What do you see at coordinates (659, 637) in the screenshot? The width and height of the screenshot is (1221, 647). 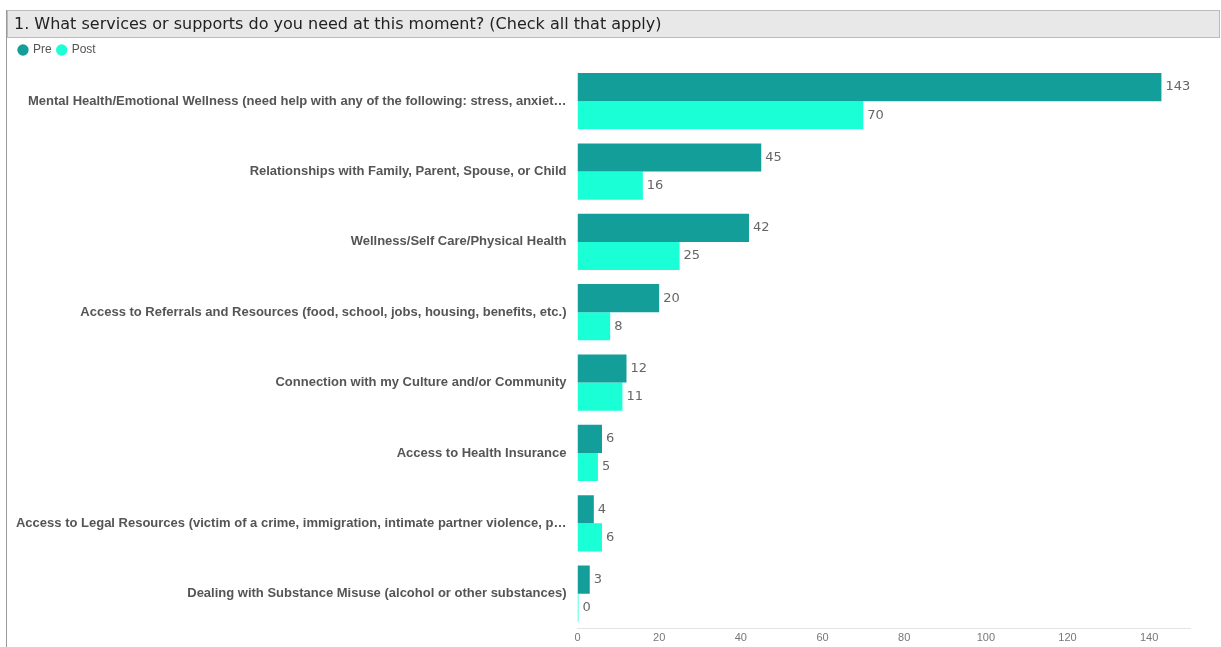 I see `x-tick-label: 20` at bounding box center [659, 637].